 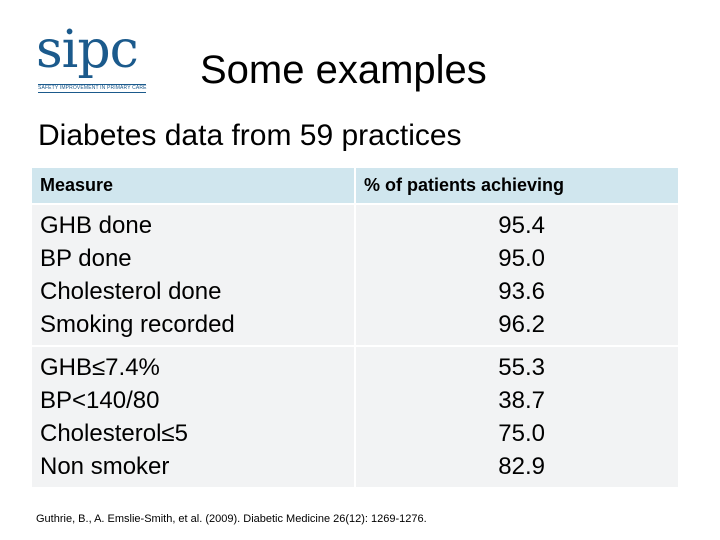 I want to click on process-values-cell: 95.4 95.0 93.6 96.2, so click(x=517, y=275).